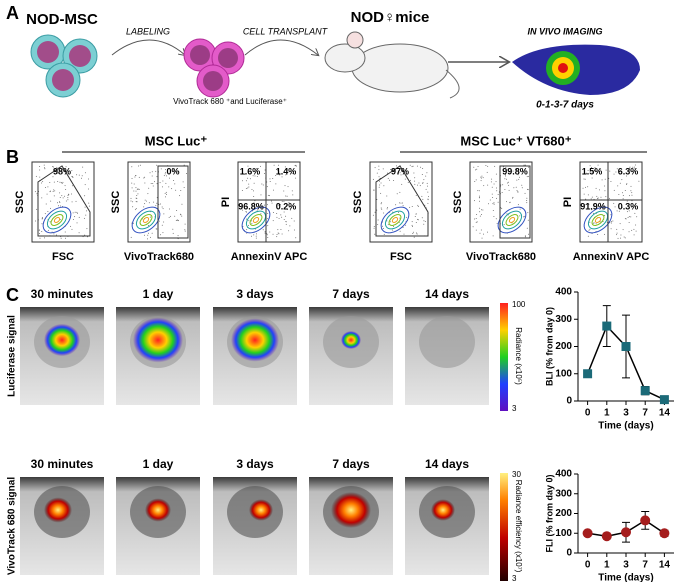 This screenshot has height=587, width=685. What do you see at coordinates (563, 493) in the screenshot?
I see `y-tick-label: 300` at bounding box center [563, 493].